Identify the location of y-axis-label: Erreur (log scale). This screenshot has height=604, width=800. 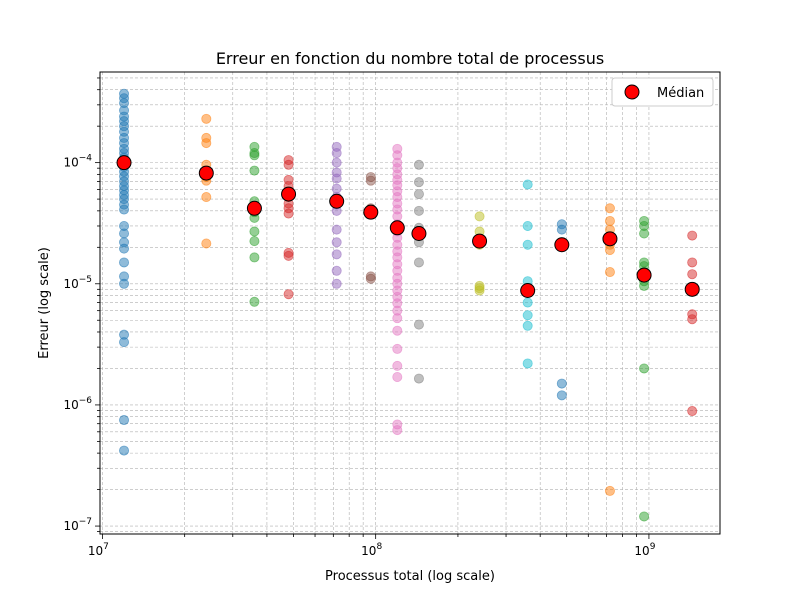
(44, 303).